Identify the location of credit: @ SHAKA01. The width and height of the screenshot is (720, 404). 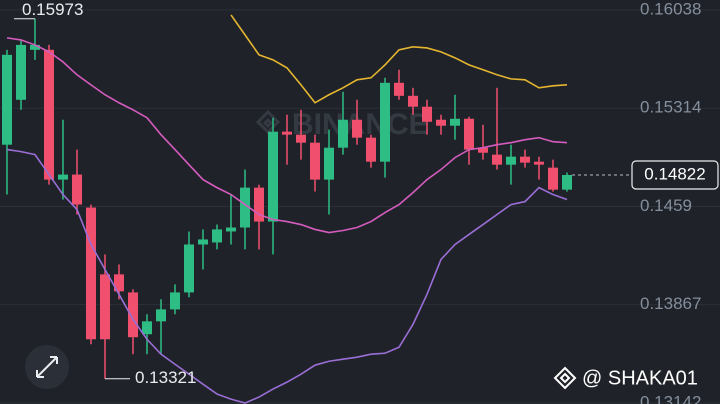
(640, 378).